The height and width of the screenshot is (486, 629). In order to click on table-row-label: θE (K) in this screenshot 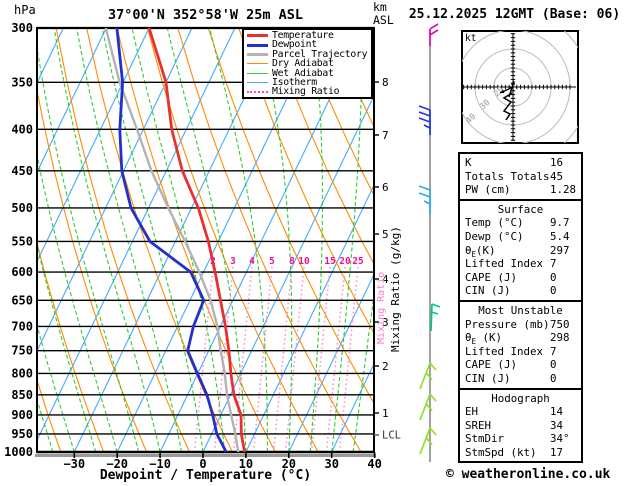, I will do `click(484, 339)`.